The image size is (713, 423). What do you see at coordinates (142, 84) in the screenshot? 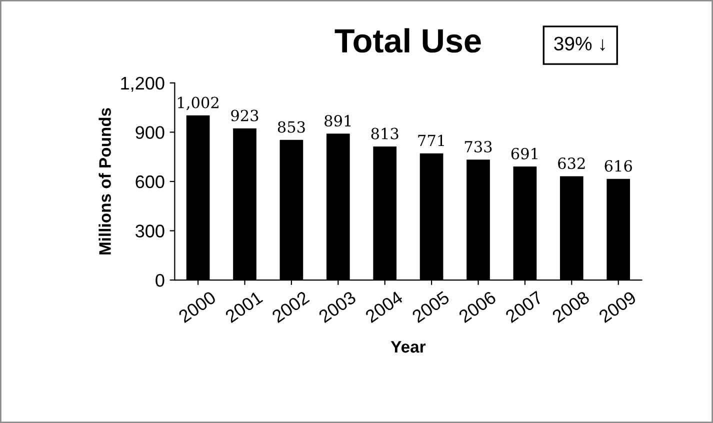
I see `y-tick-label: 1,200` at bounding box center [142, 84].